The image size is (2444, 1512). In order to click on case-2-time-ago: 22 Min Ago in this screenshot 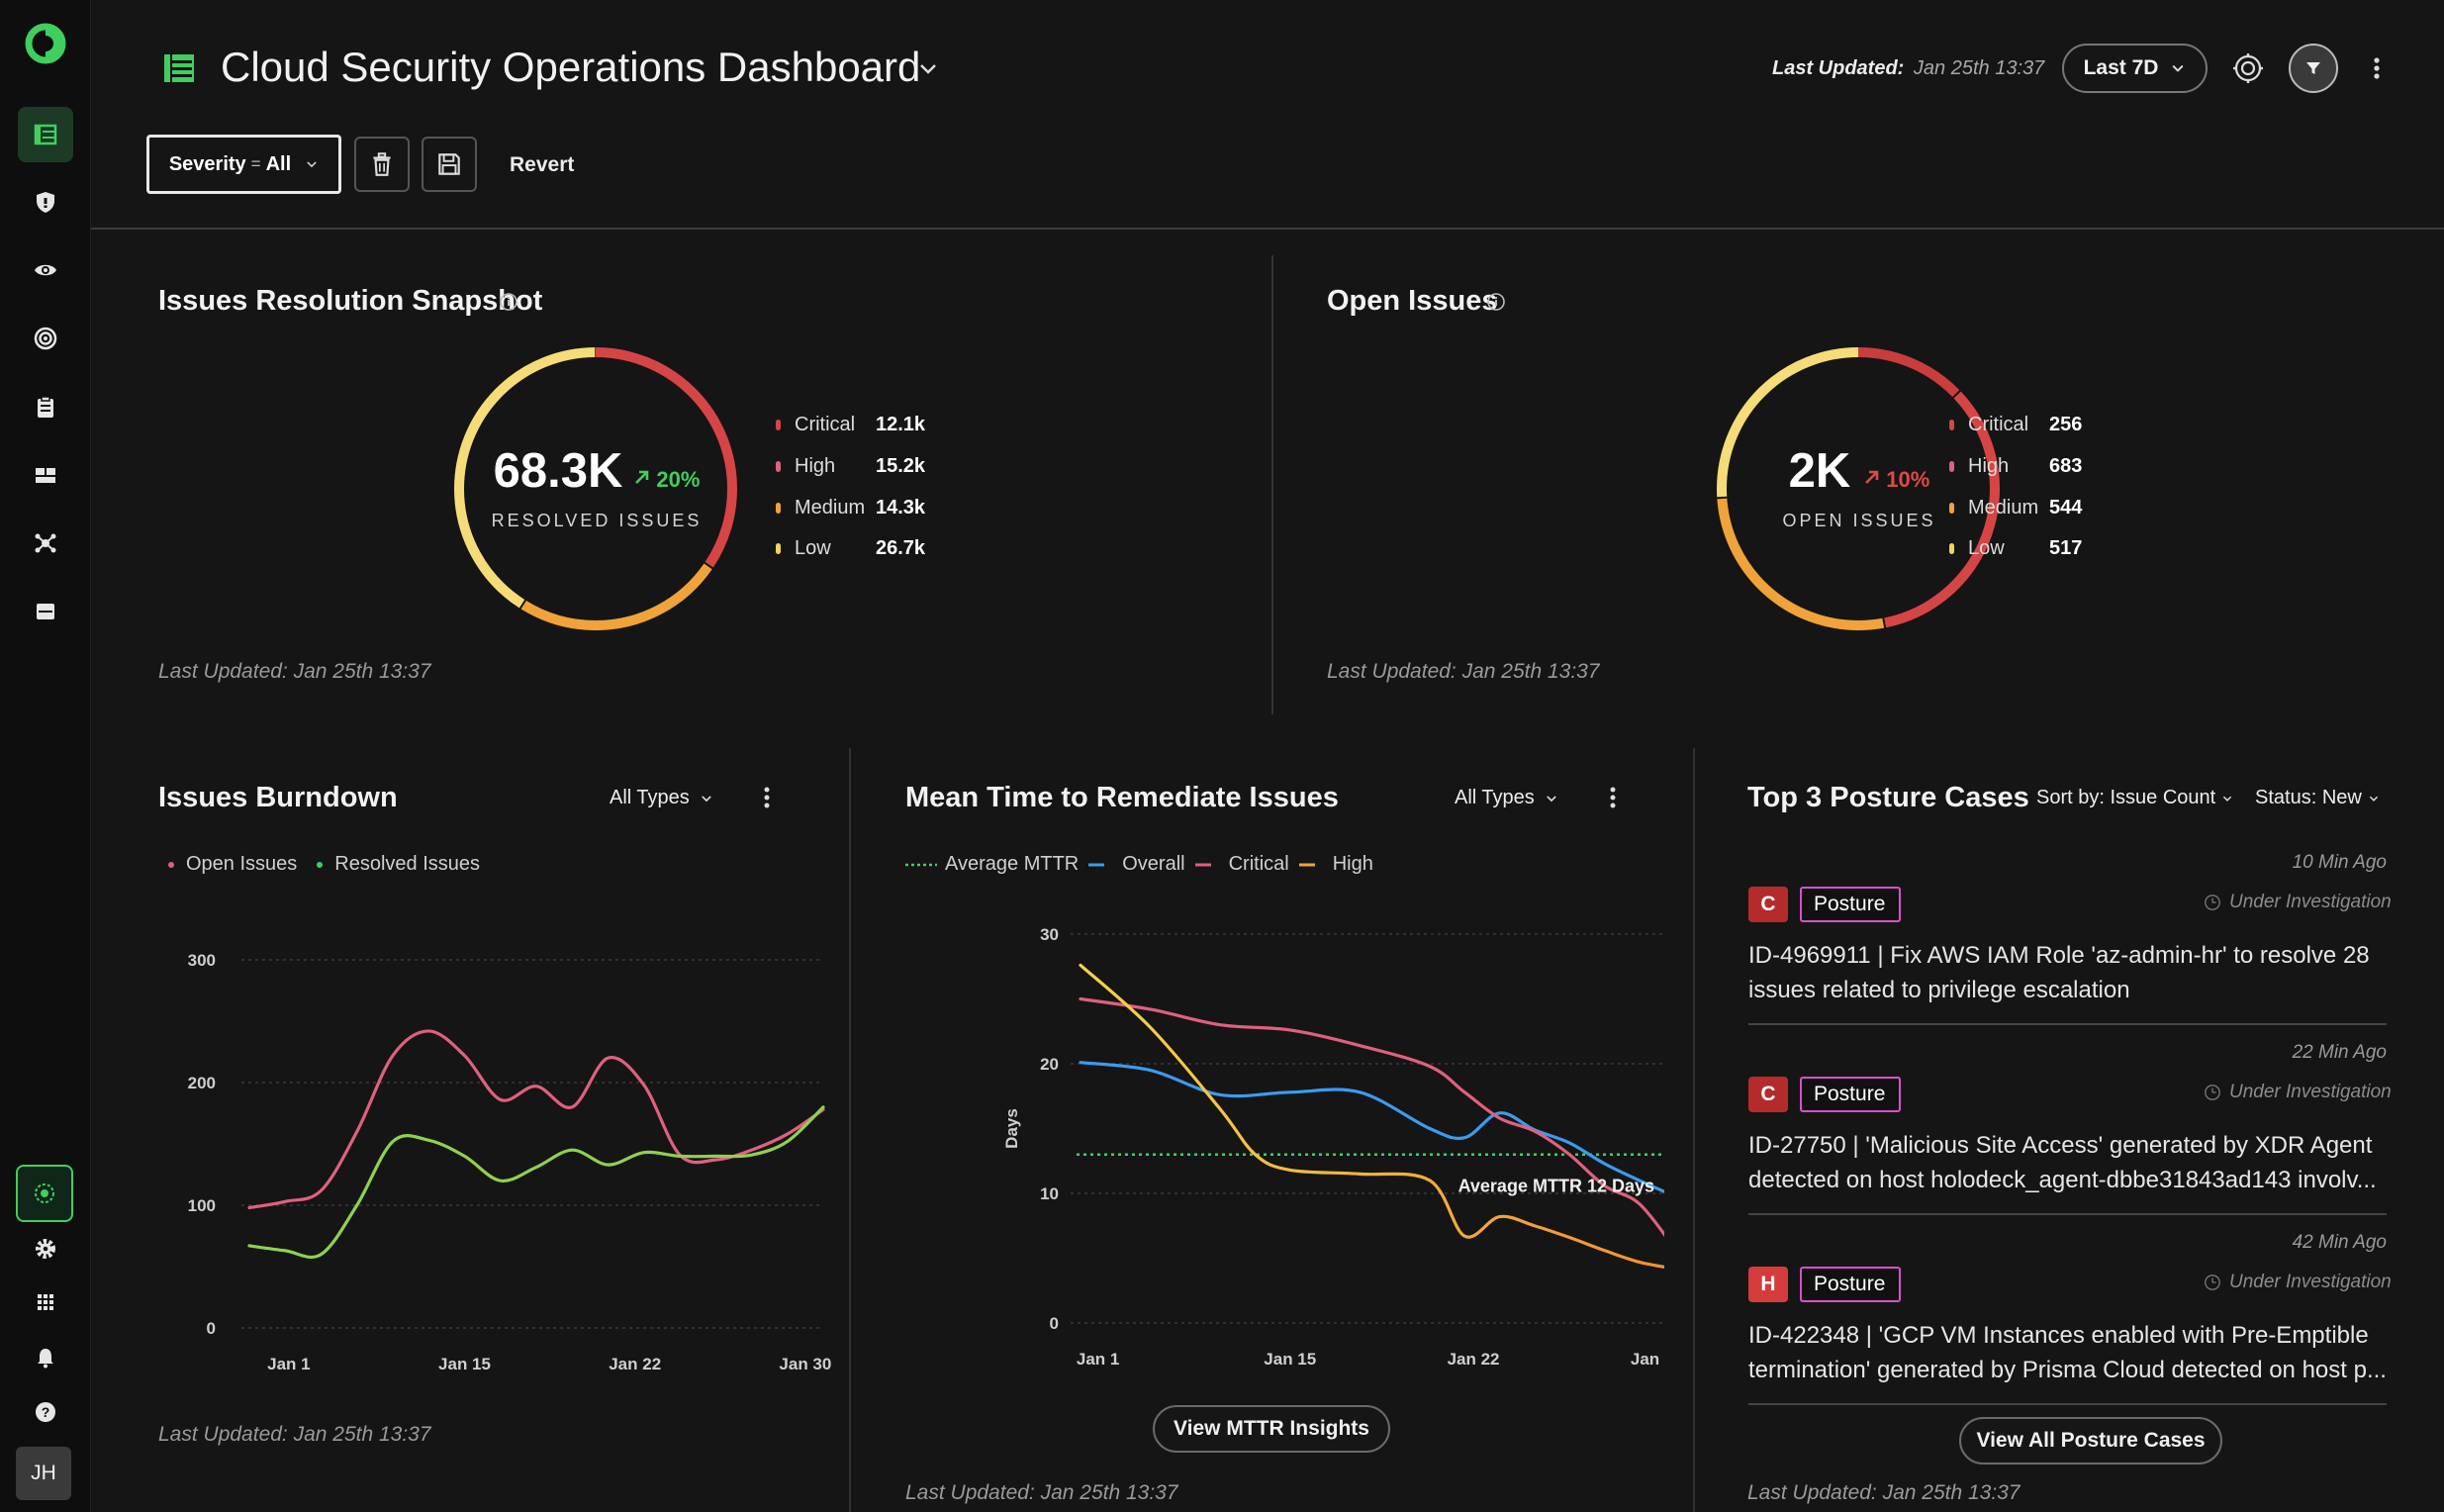, I will do `click(2339, 1052)`.